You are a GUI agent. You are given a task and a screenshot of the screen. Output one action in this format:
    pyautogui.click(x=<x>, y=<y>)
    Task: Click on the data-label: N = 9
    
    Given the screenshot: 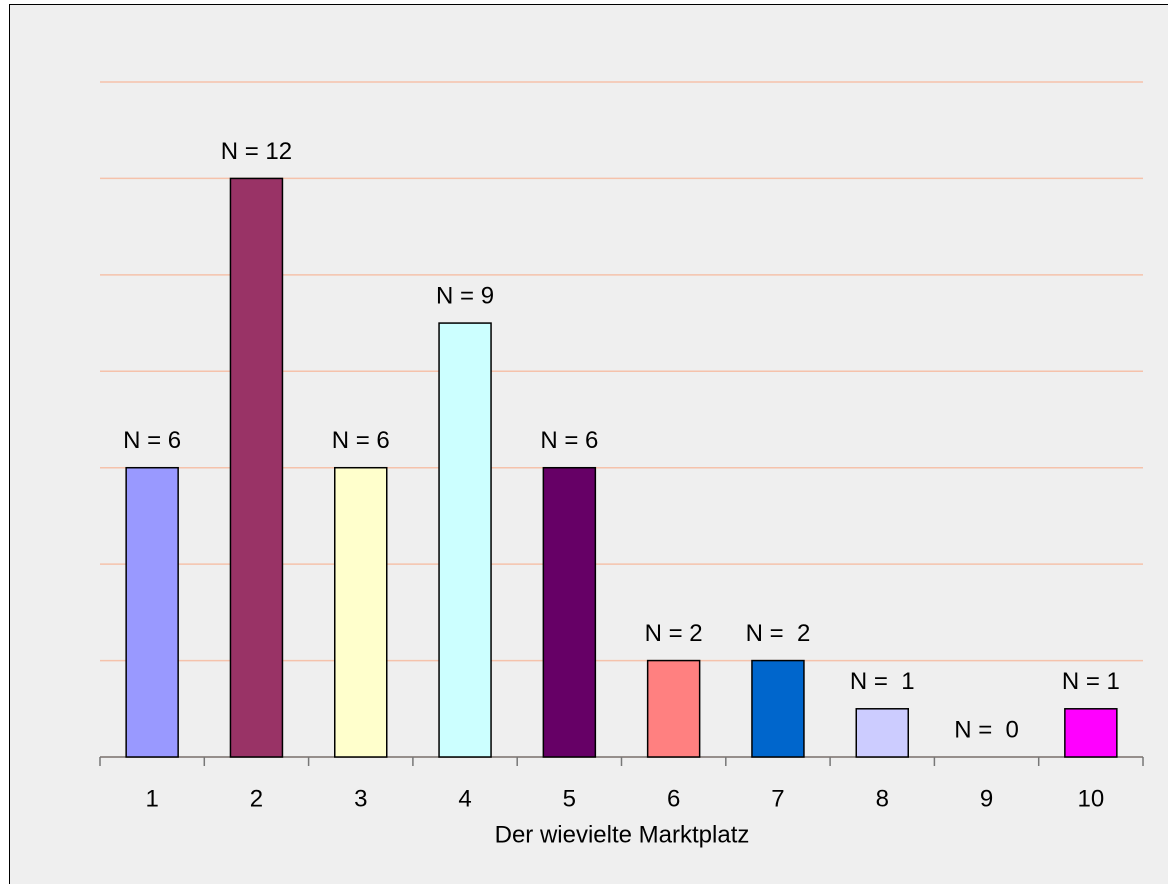 What is the action you would take?
    pyautogui.click(x=465, y=295)
    